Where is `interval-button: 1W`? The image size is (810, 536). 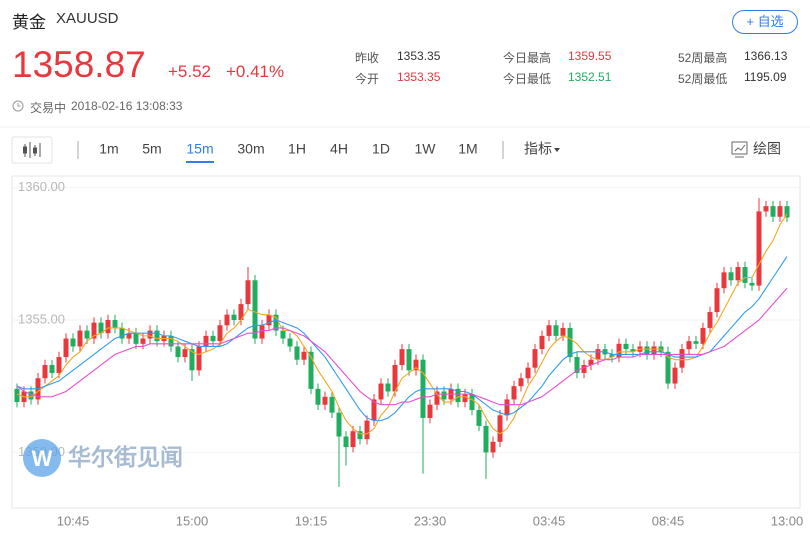
interval-button: 1W is located at coordinates (426, 149).